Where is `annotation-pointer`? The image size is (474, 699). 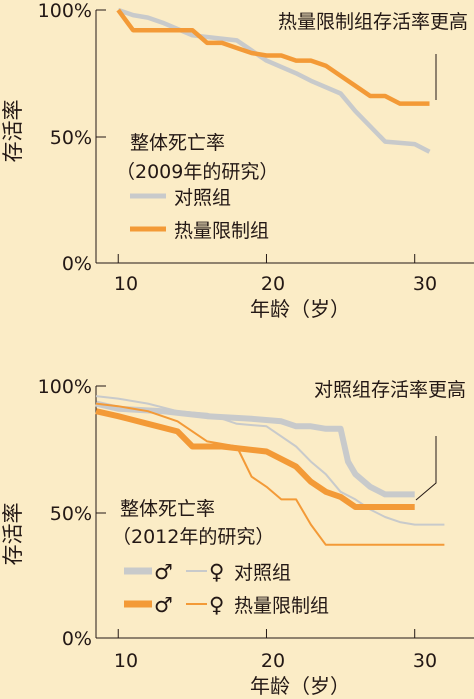
annotation-pointer is located at coordinates (426, 468).